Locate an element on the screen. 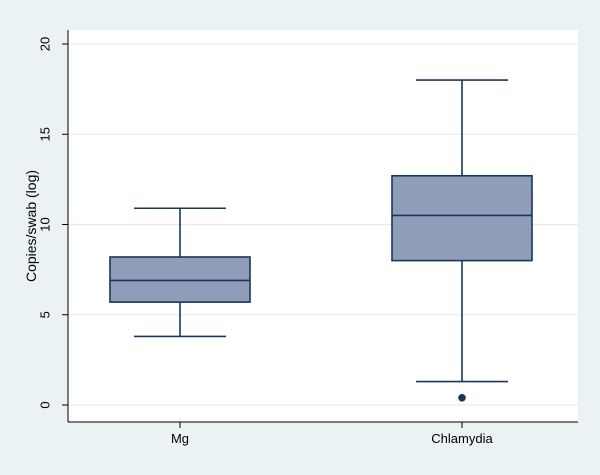 Image resolution: width=600 pixels, height=475 pixels. y-tick-label: 20 is located at coordinates (44, 44).